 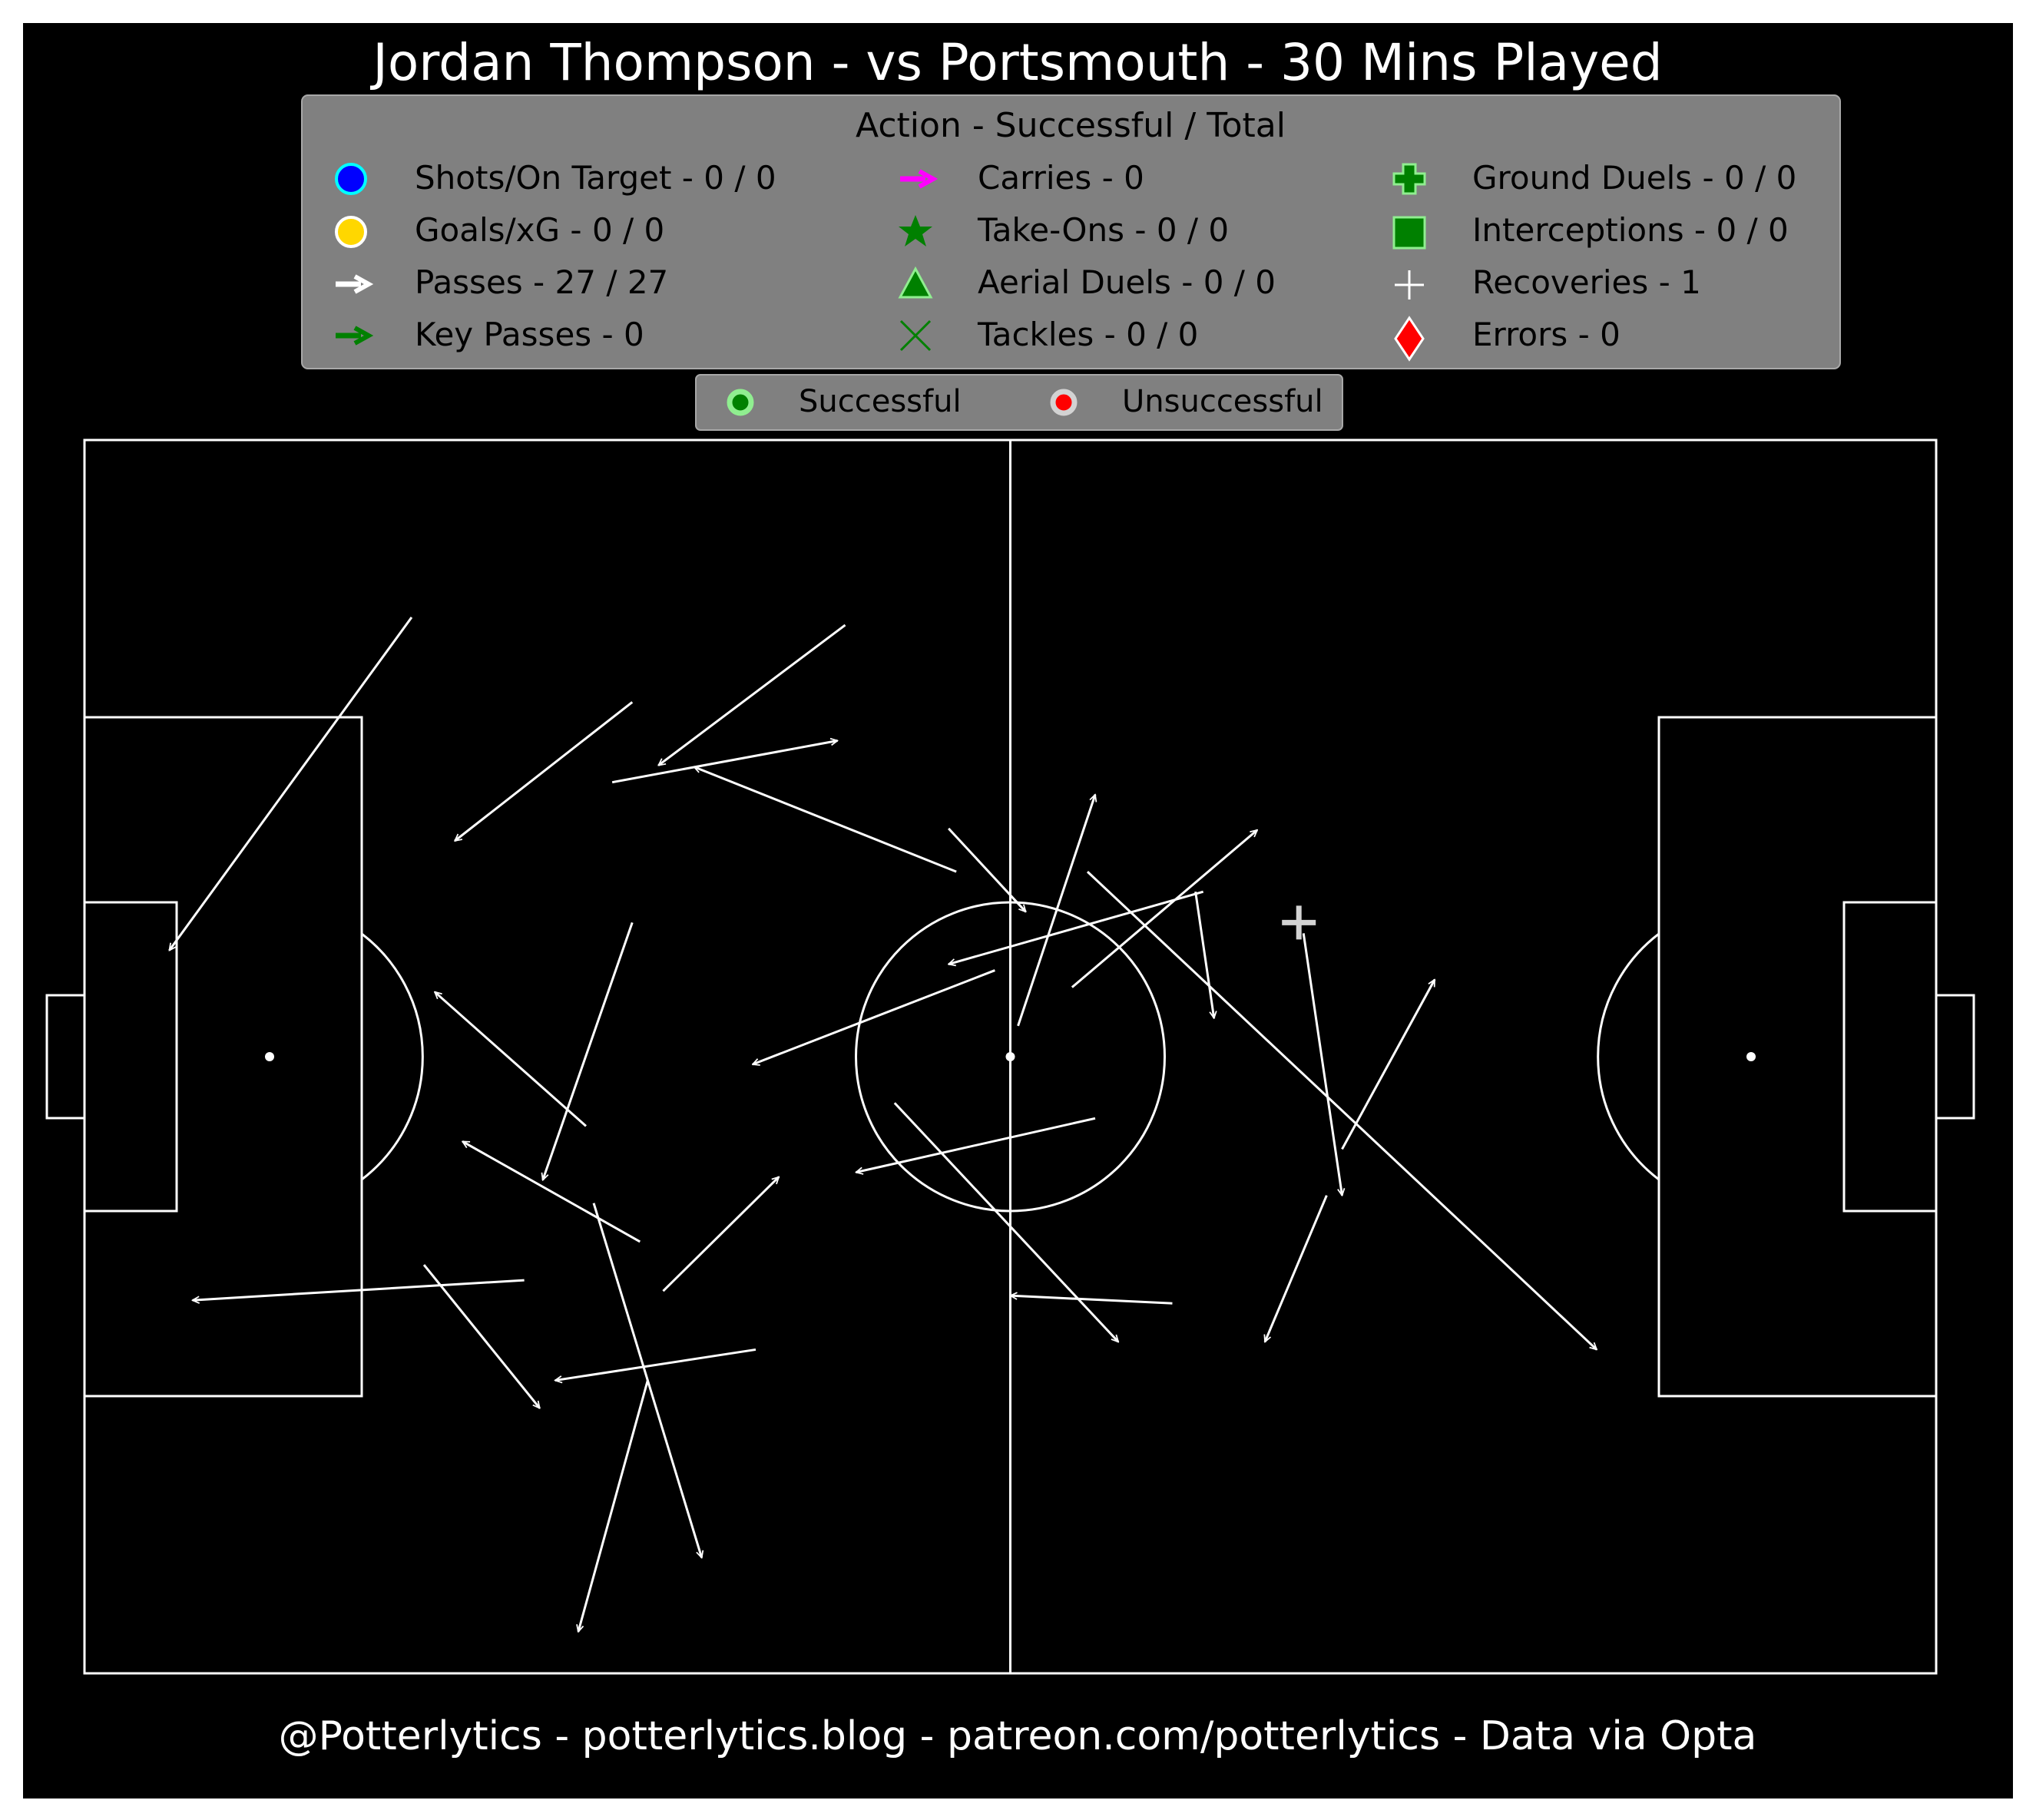 I want to click on legend-item-aerial-duels: Aerial Duels - 0 / 0, so click(x=1087, y=282).